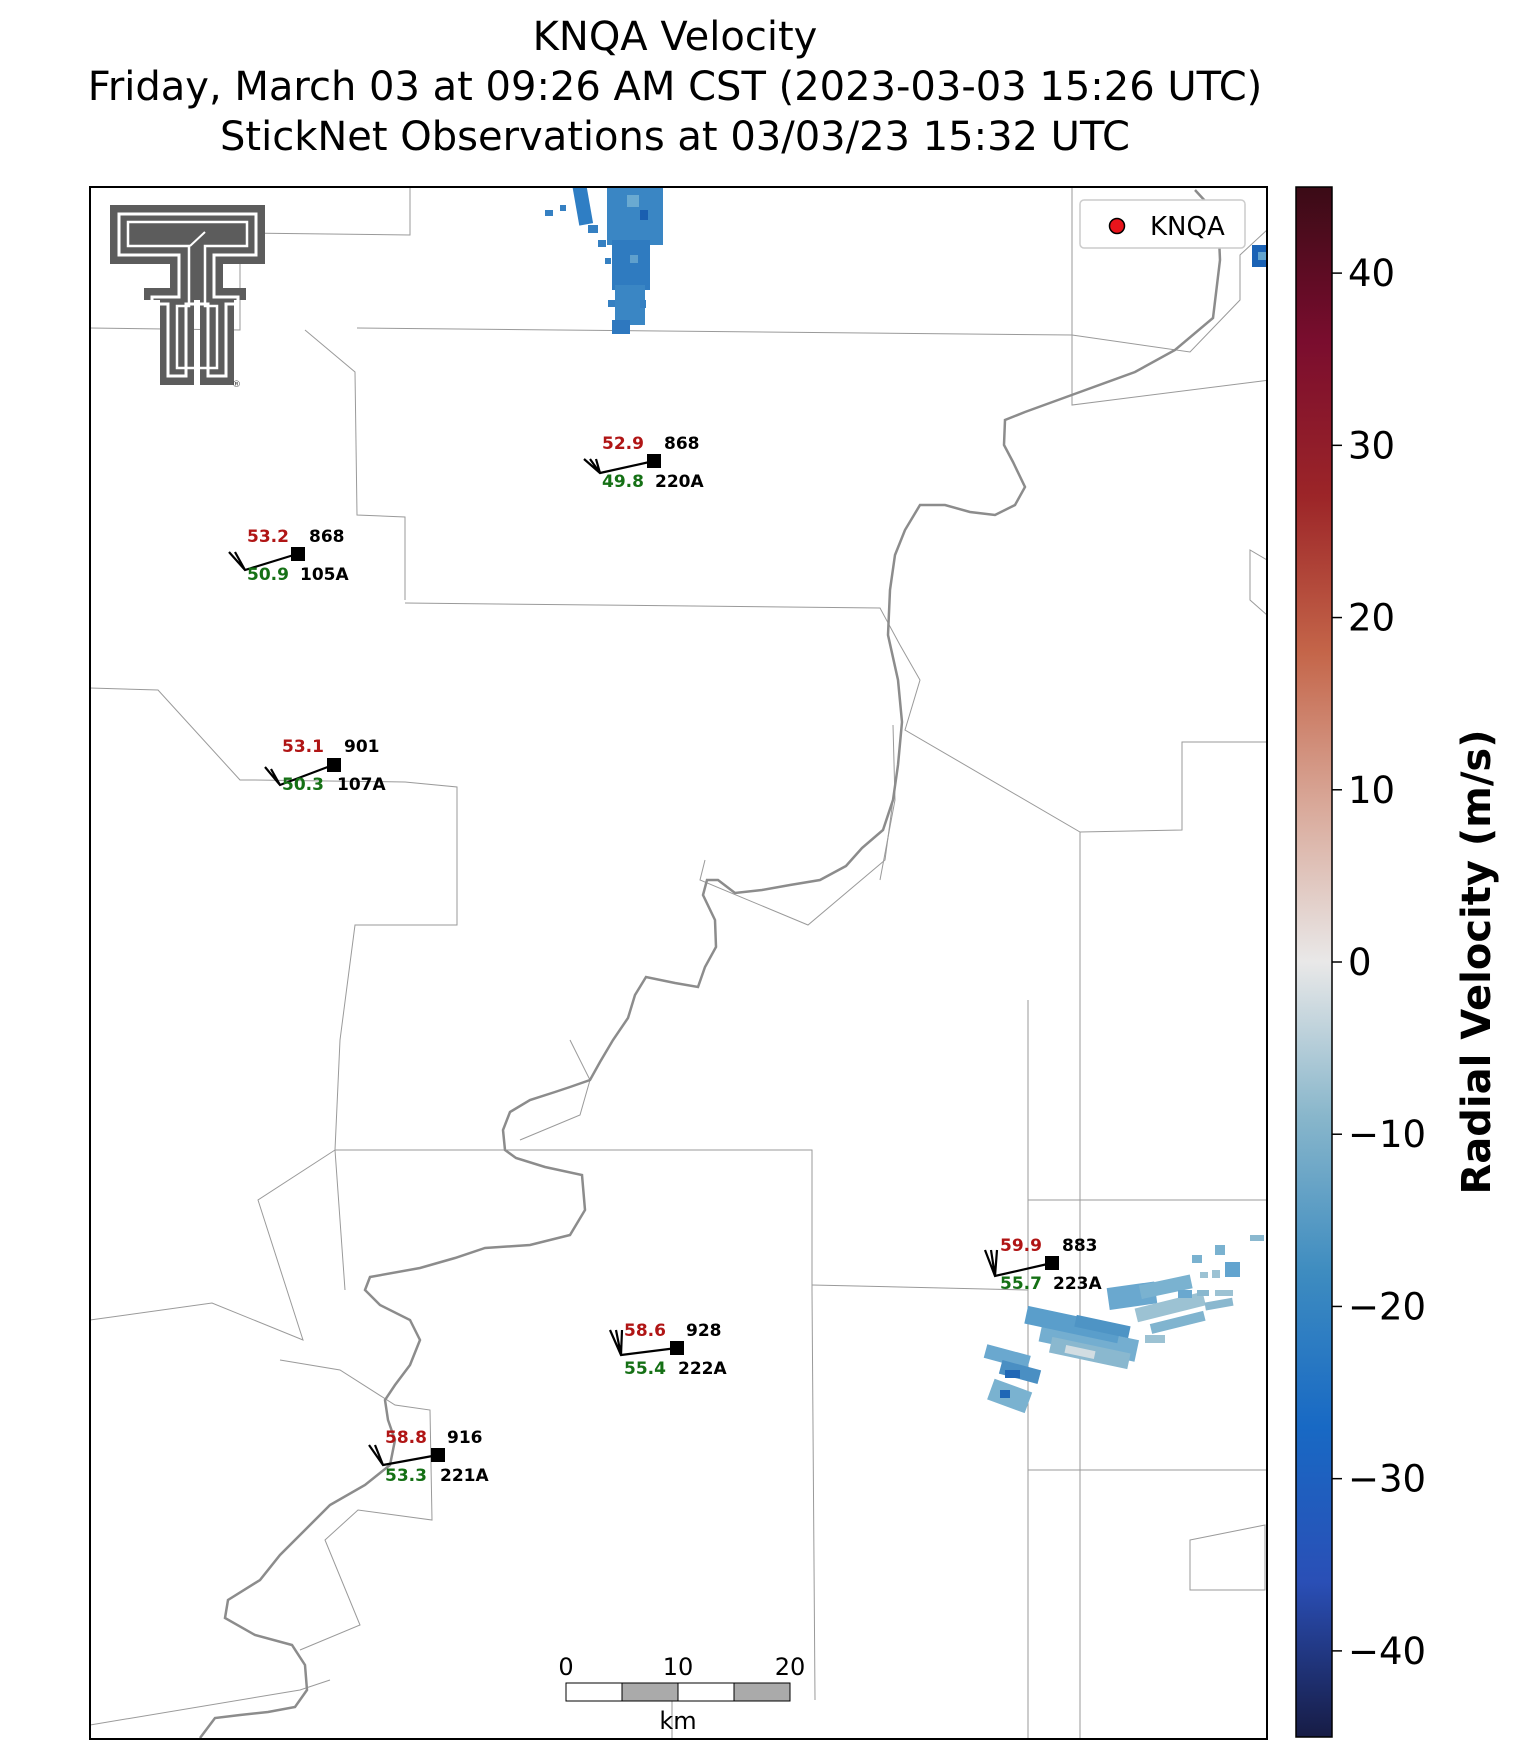 This screenshot has height=1745, width=1524. Describe the element at coordinates (645, 1331) in the screenshot. I see `station-temp: 58.6` at that location.